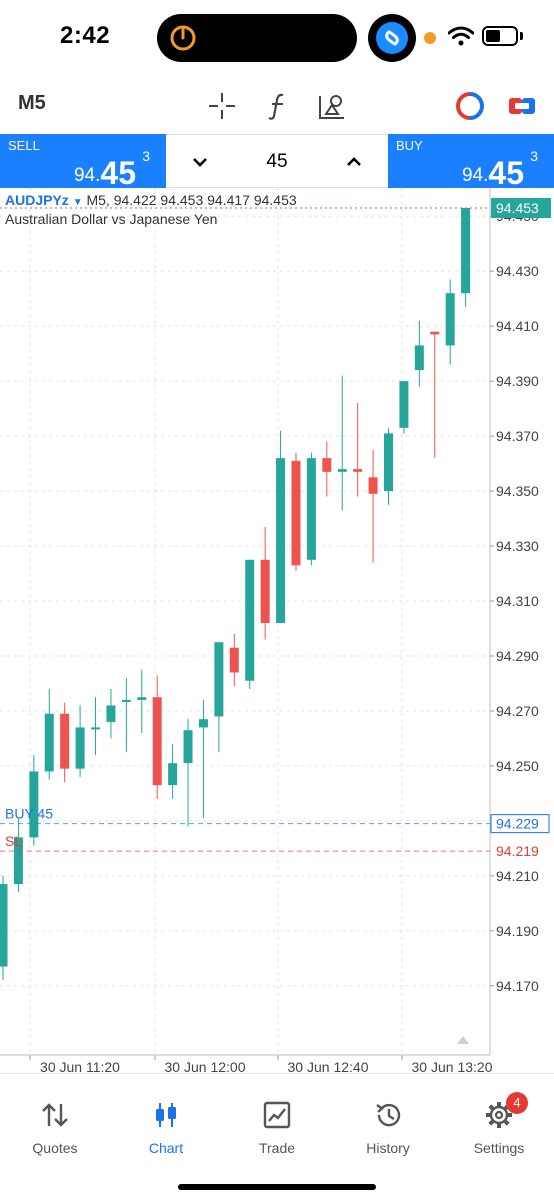  Describe the element at coordinates (461, 36) in the screenshot. I see `wifi-icon` at that location.